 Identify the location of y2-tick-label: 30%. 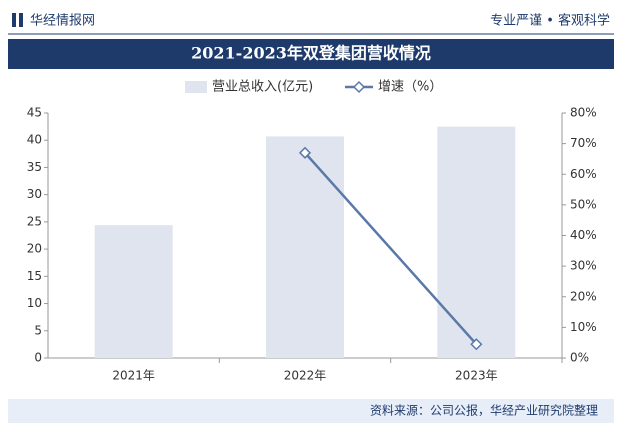
(583, 266).